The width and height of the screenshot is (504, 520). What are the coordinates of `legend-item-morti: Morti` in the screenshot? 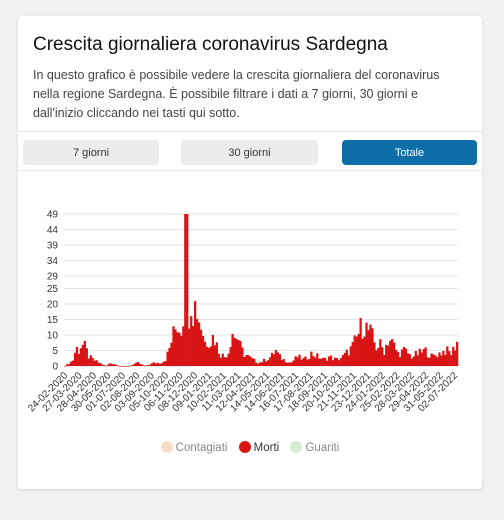 It's located at (258, 447).